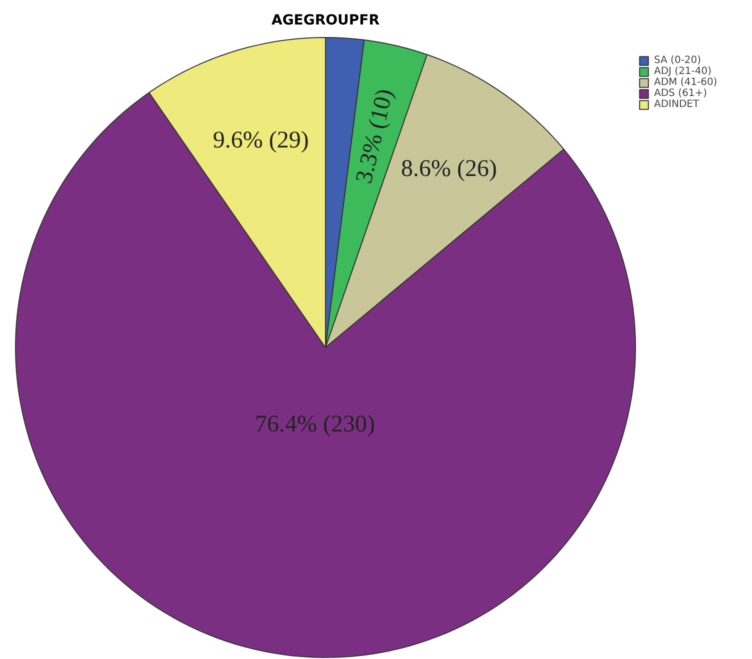 The height and width of the screenshot is (659, 752). I want to click on data-label: 3.3% (10), so click(374, 136).